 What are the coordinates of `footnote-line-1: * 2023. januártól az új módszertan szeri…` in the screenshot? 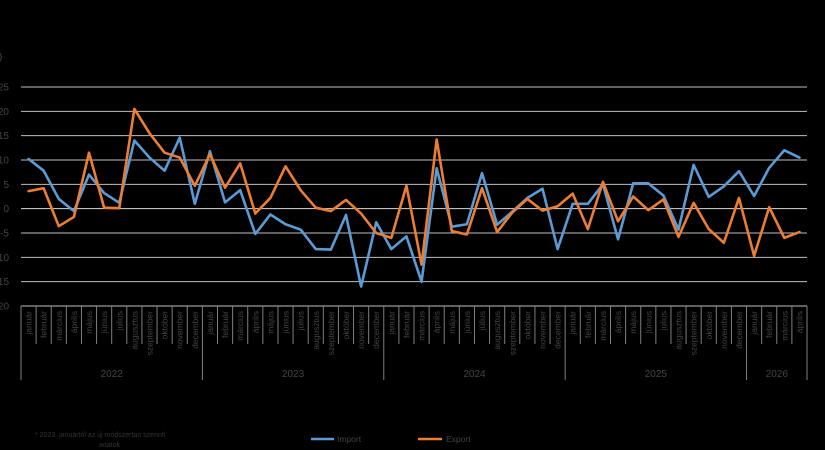 It's located at (100, 435).